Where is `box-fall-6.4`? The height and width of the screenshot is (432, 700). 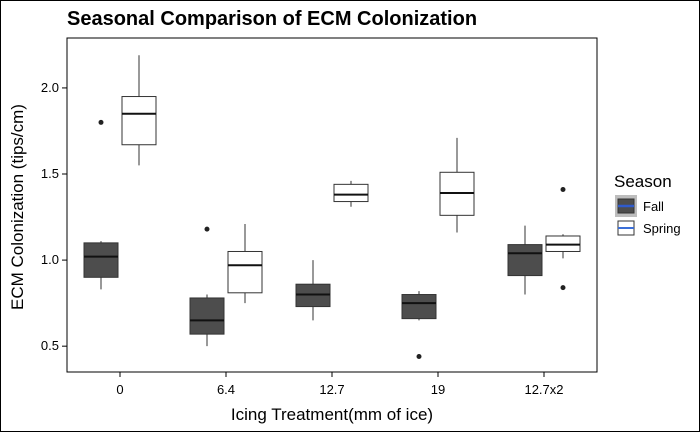 box-fall-6.4 is located at coordinates (207, 286).